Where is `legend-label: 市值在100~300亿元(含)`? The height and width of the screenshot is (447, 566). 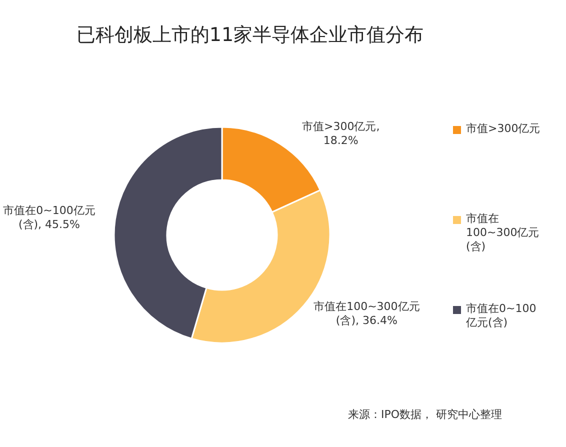 legend-label: 市值在100~300亿元(含) is located at coordinates (503, 233).